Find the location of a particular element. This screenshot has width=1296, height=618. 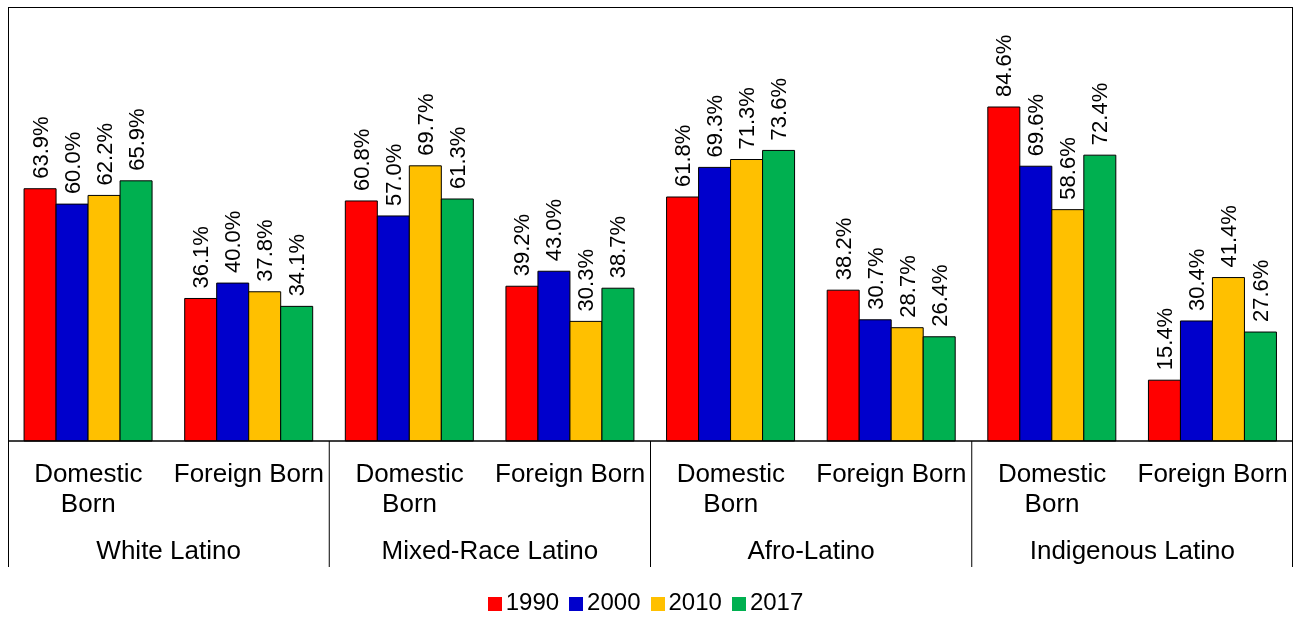

data-label: 30.7% is located at coordinates (875, 278).